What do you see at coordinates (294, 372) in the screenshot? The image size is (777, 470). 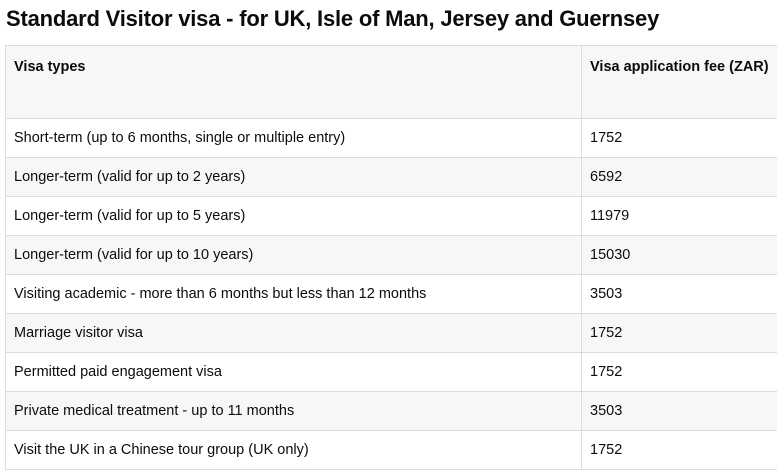 I see `visa-type-cell: Permitted paid engagement visa` at bounding box center [294, 372].